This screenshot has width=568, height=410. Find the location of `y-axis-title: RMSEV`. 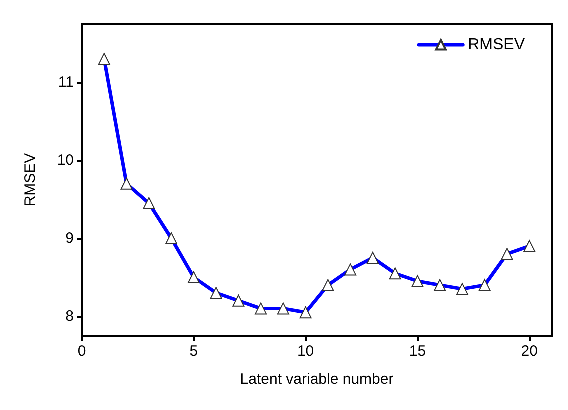

y-axis-title: RMSEV is located at coordinates (30, 180).